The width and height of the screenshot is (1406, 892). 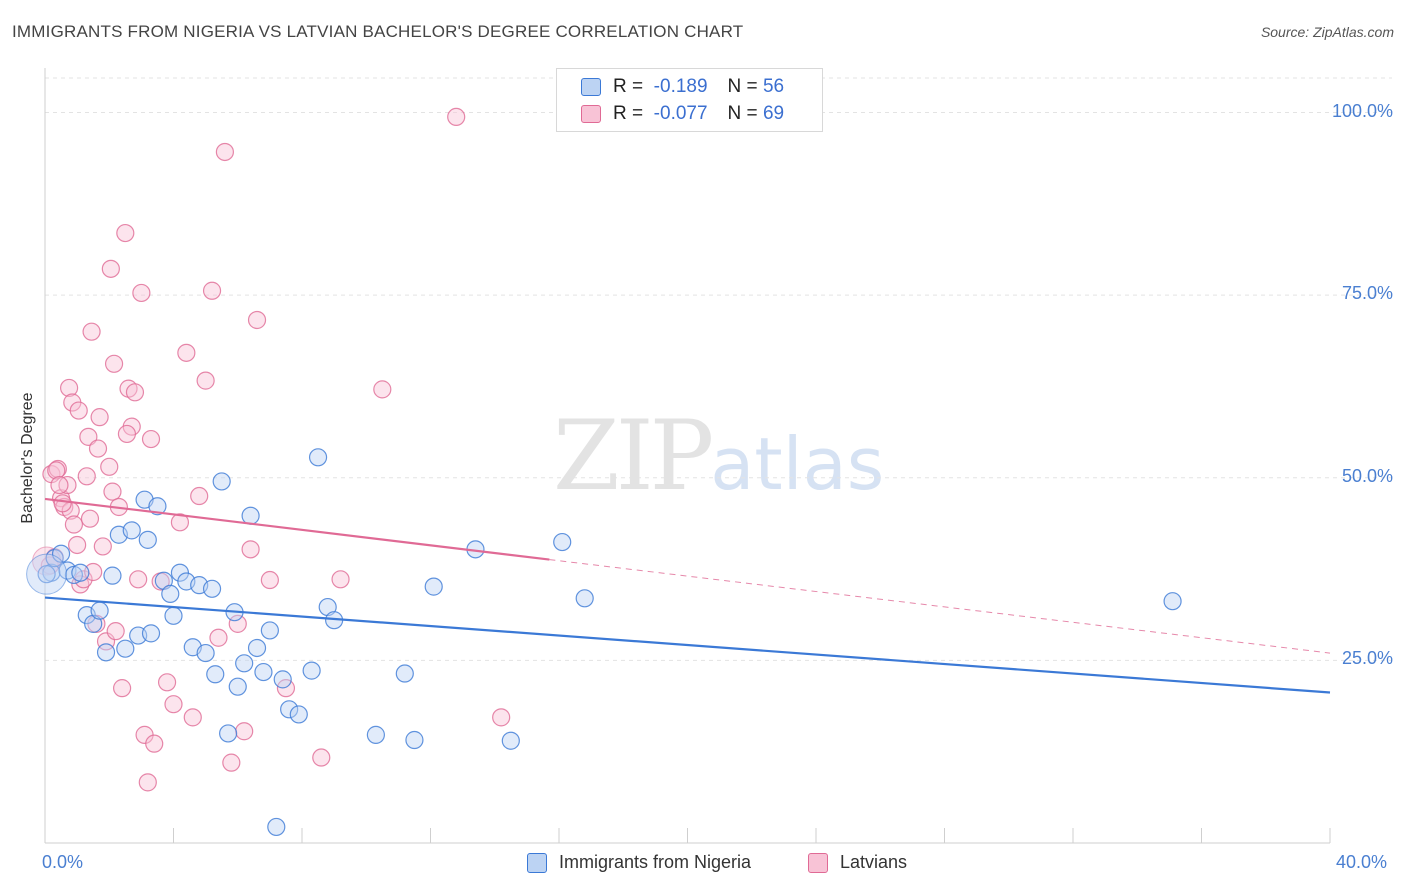 What do you see at coordinates (639, 862) in the screenshot?
I see `bottom-legend-nigeria: Immigrants from Nigeria` at bounding box center [639, 862].